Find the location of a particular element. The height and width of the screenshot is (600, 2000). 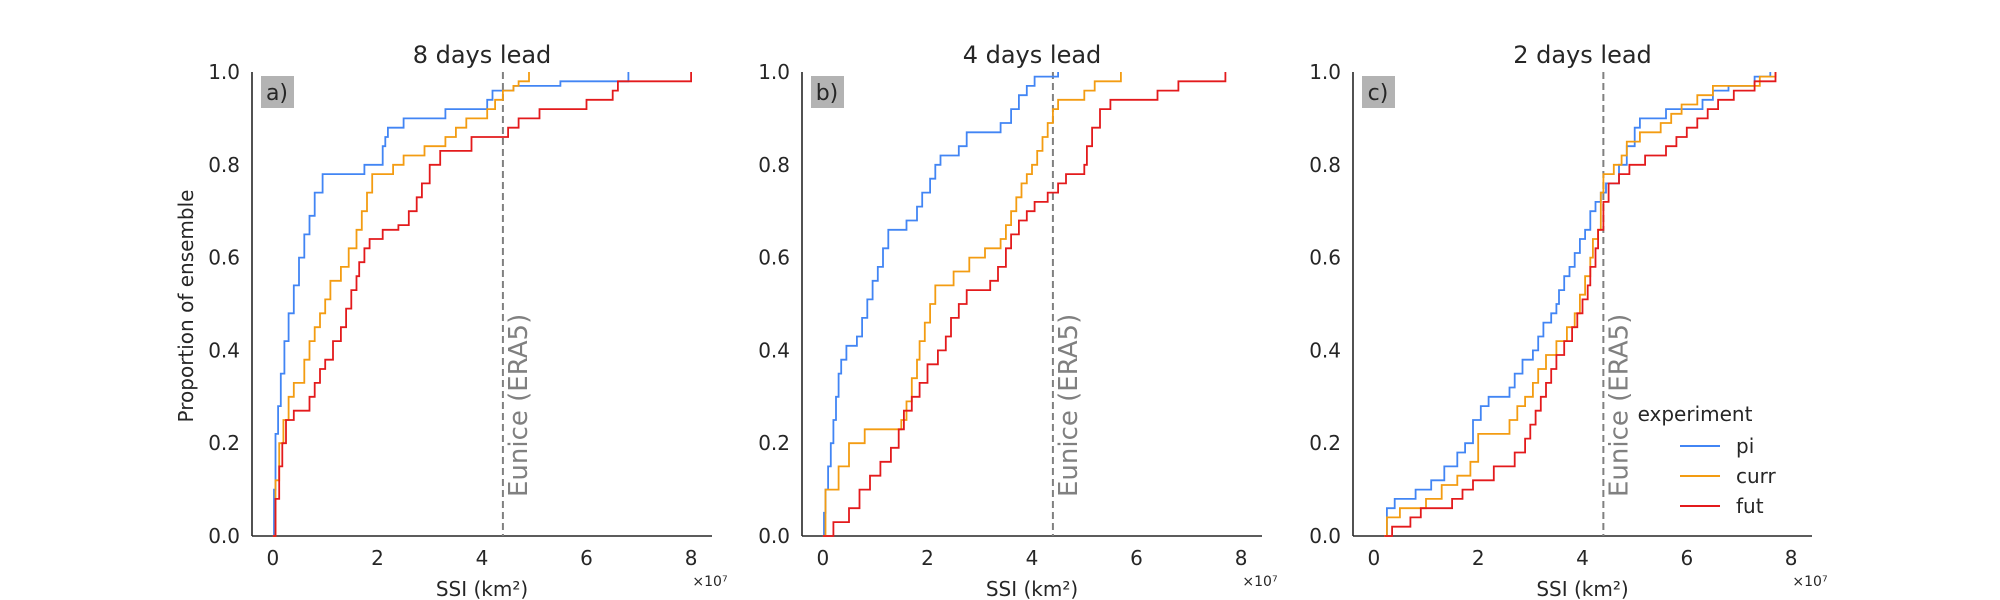

panel-tag-label: c) is located at coordinates (1378, 93).